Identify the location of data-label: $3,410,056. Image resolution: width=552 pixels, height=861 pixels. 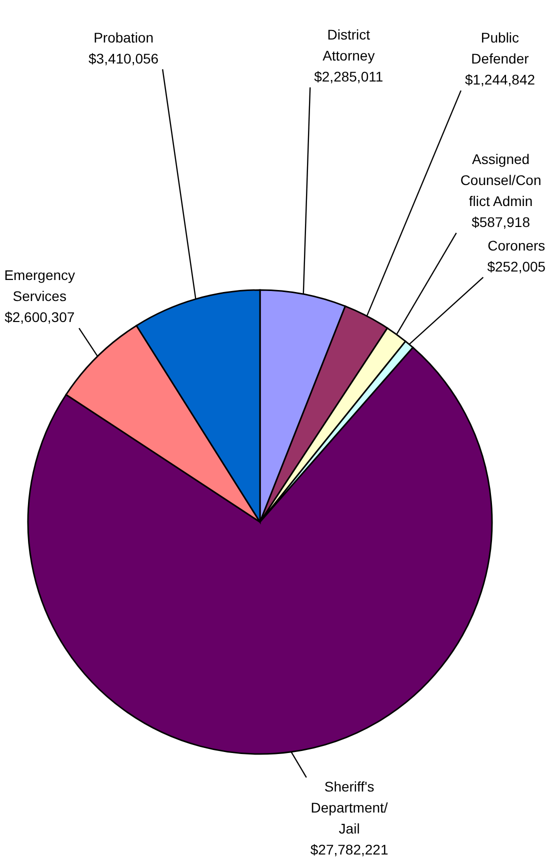
(123, 58).